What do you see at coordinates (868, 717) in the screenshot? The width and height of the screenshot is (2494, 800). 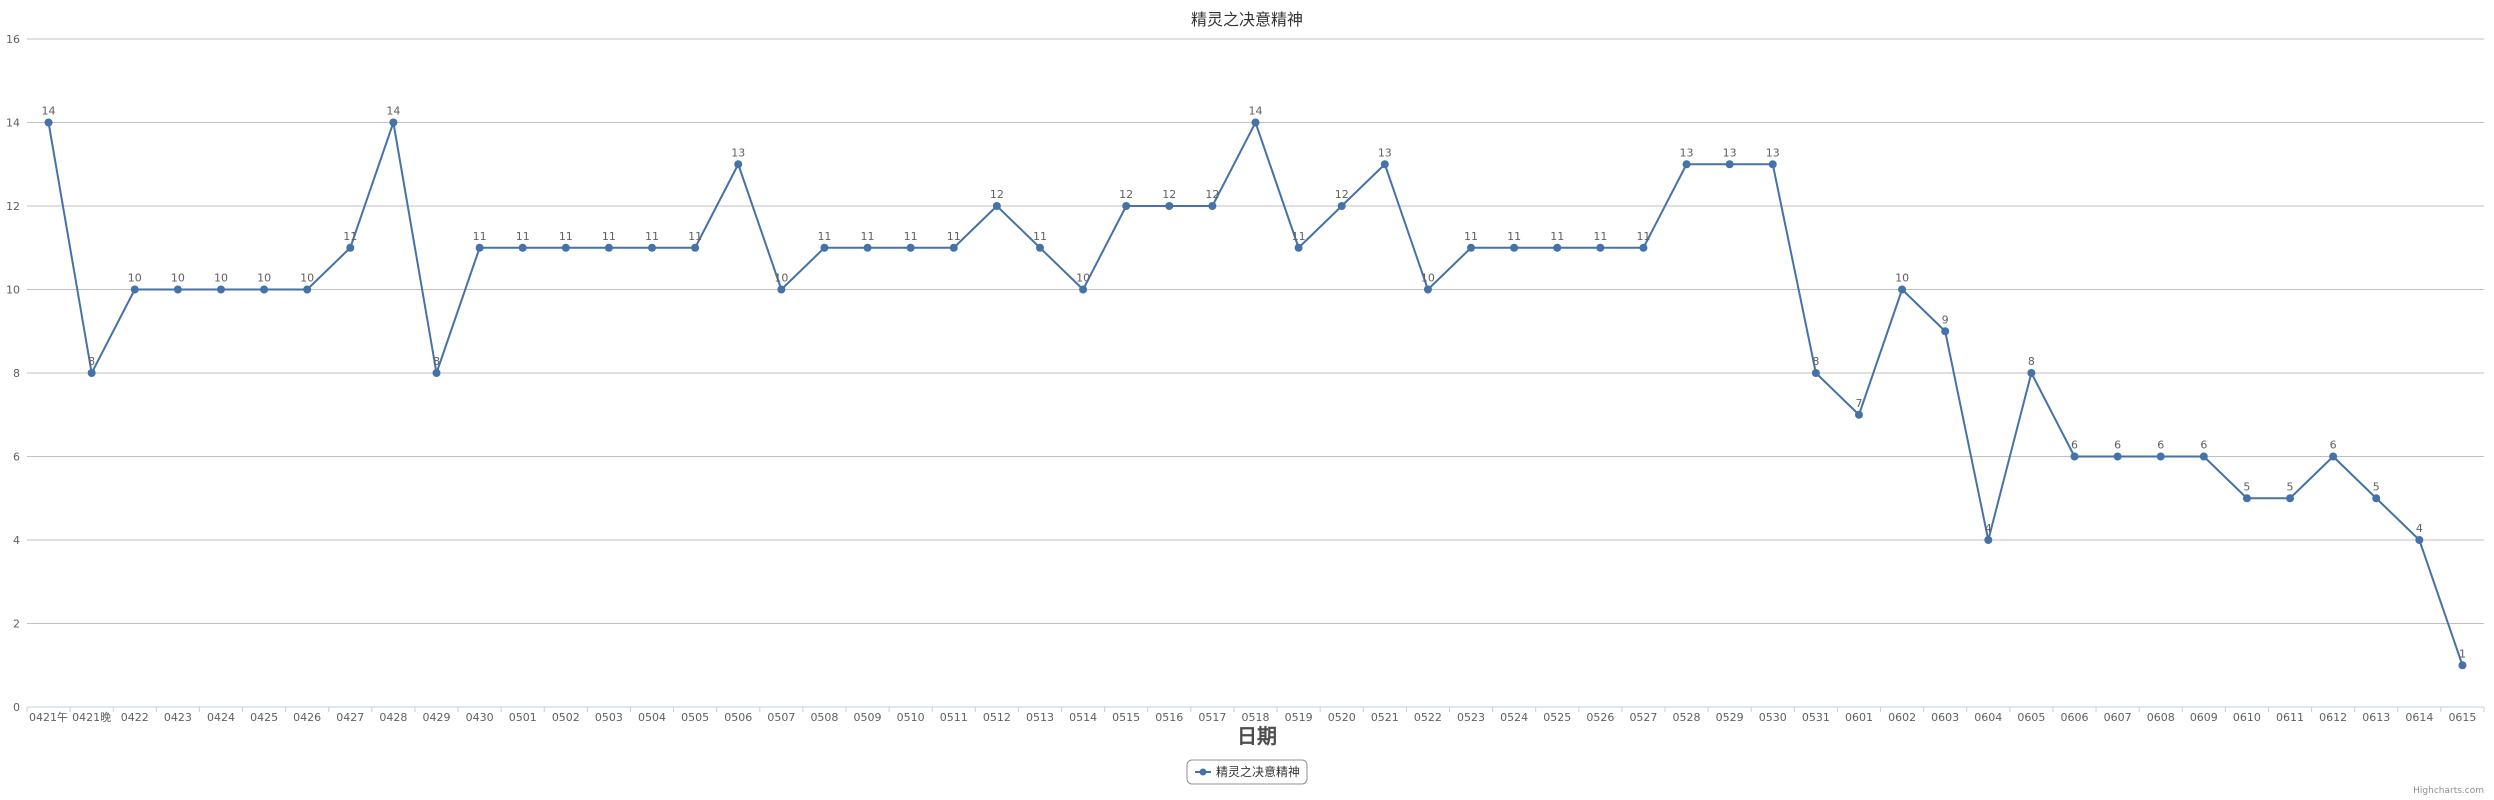 I see `x-tick-label: 0509` at bounding box center [868, 717].